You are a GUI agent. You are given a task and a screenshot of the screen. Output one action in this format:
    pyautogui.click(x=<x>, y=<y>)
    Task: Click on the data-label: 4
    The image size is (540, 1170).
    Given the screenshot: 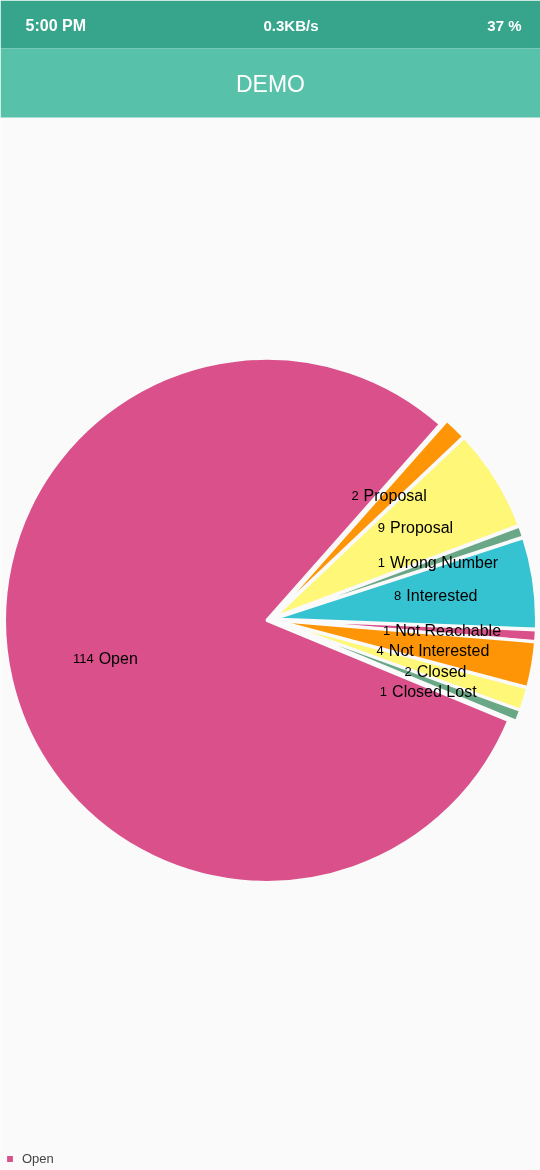 What is the action you would take?
    pyautogui.click(x=380, y=650)
    